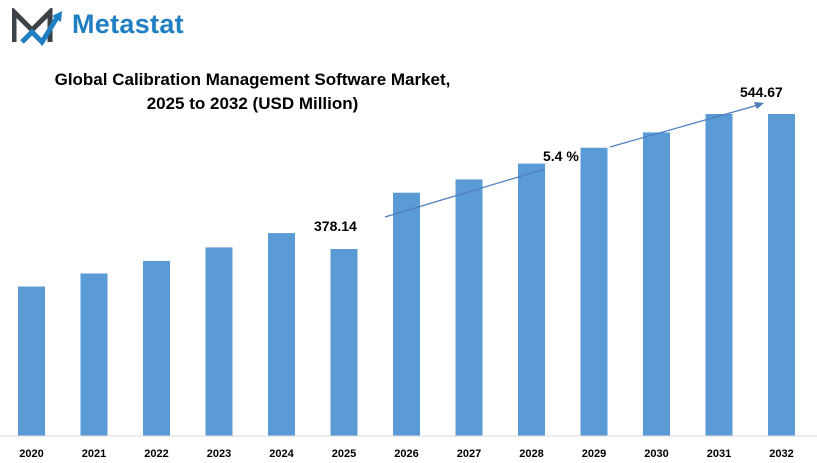  Describe the element at coordinates (128, 24) in the screenshot. I see `brand-name: Metastat` at that location.